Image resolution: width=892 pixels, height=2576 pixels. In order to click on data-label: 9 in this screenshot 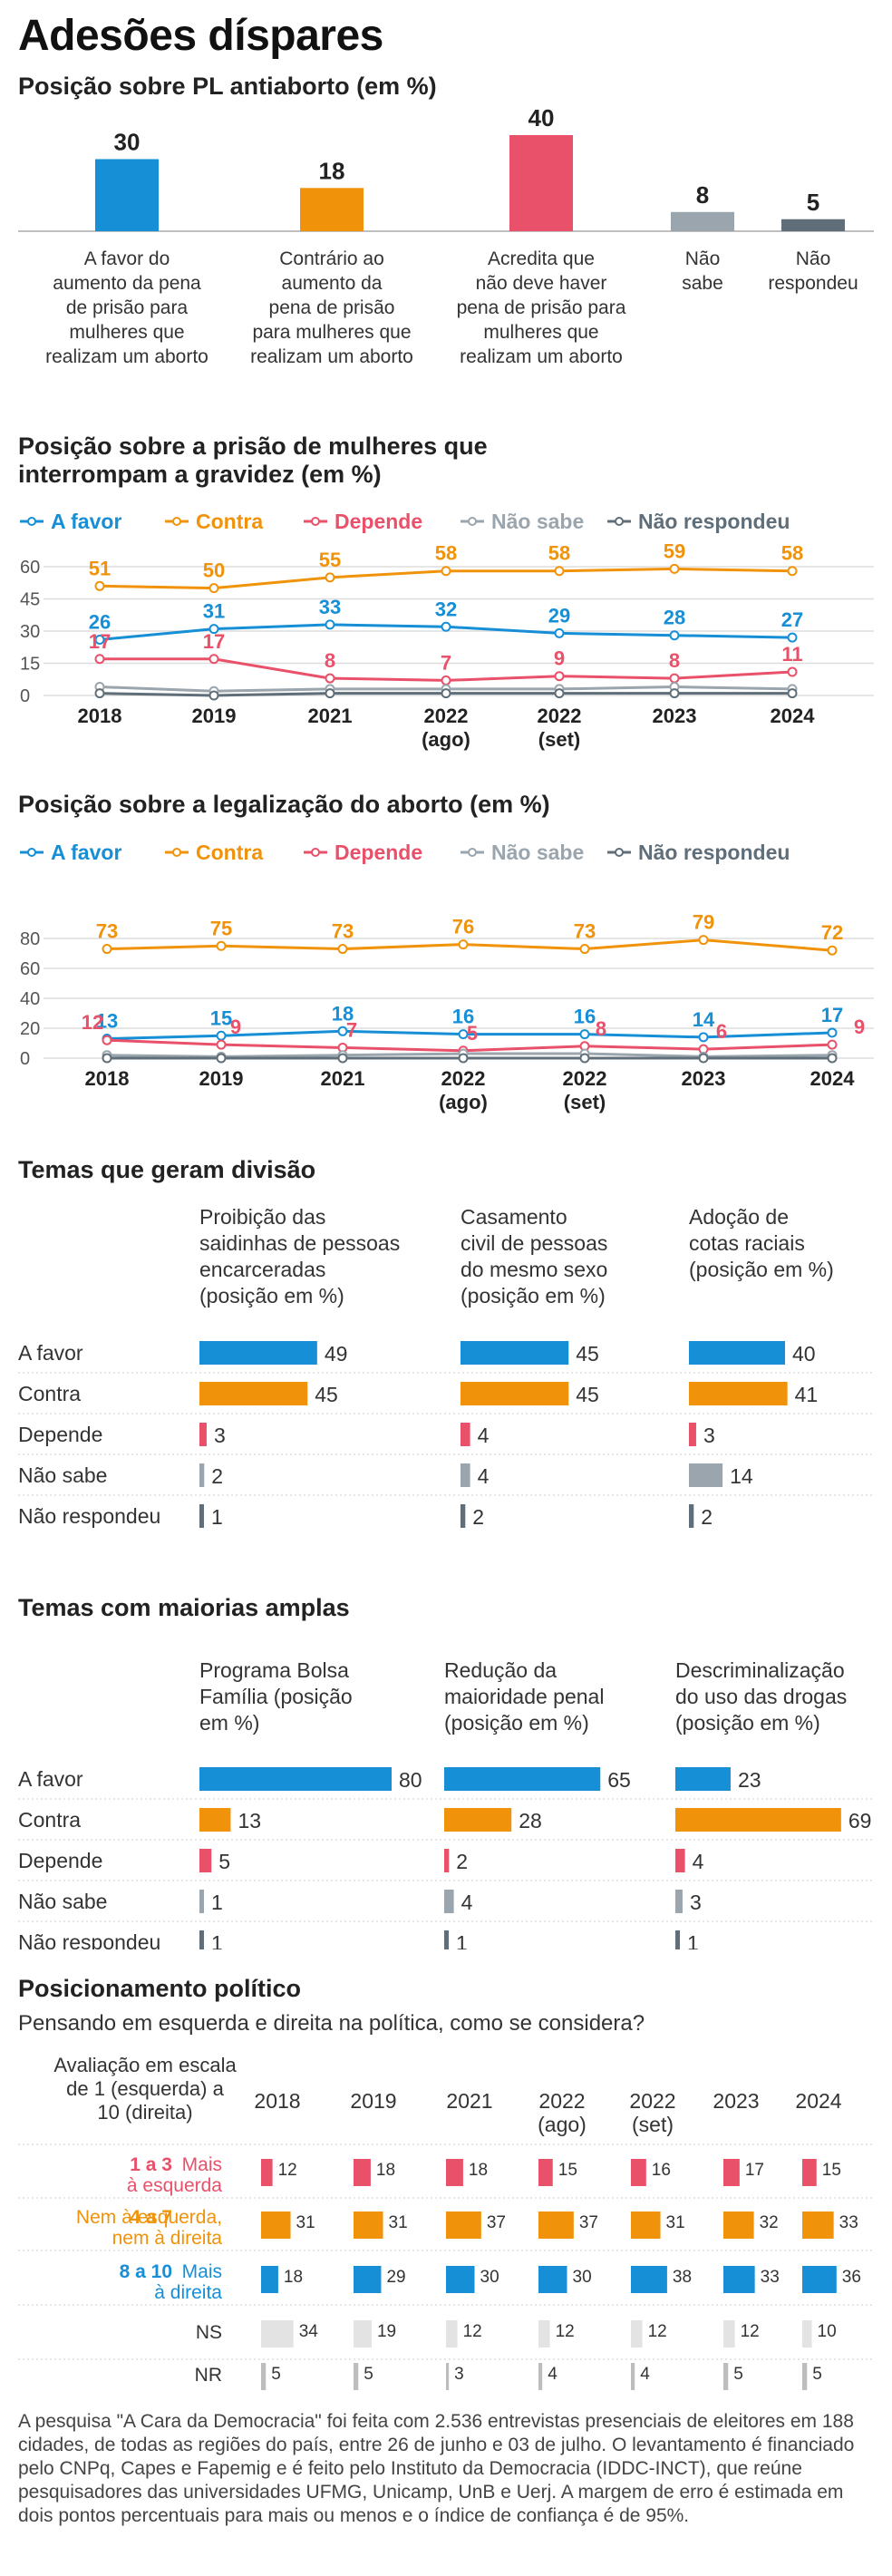, I will do `click(235, 1027)`.